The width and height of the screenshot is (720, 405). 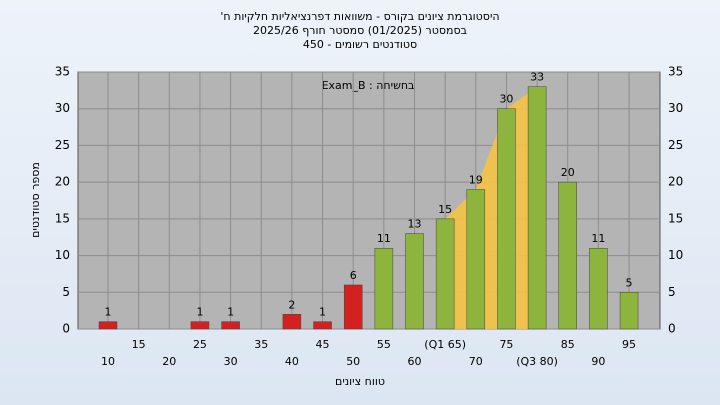 I want to click on x-tick-label: 90, so click(x=598, y=361).